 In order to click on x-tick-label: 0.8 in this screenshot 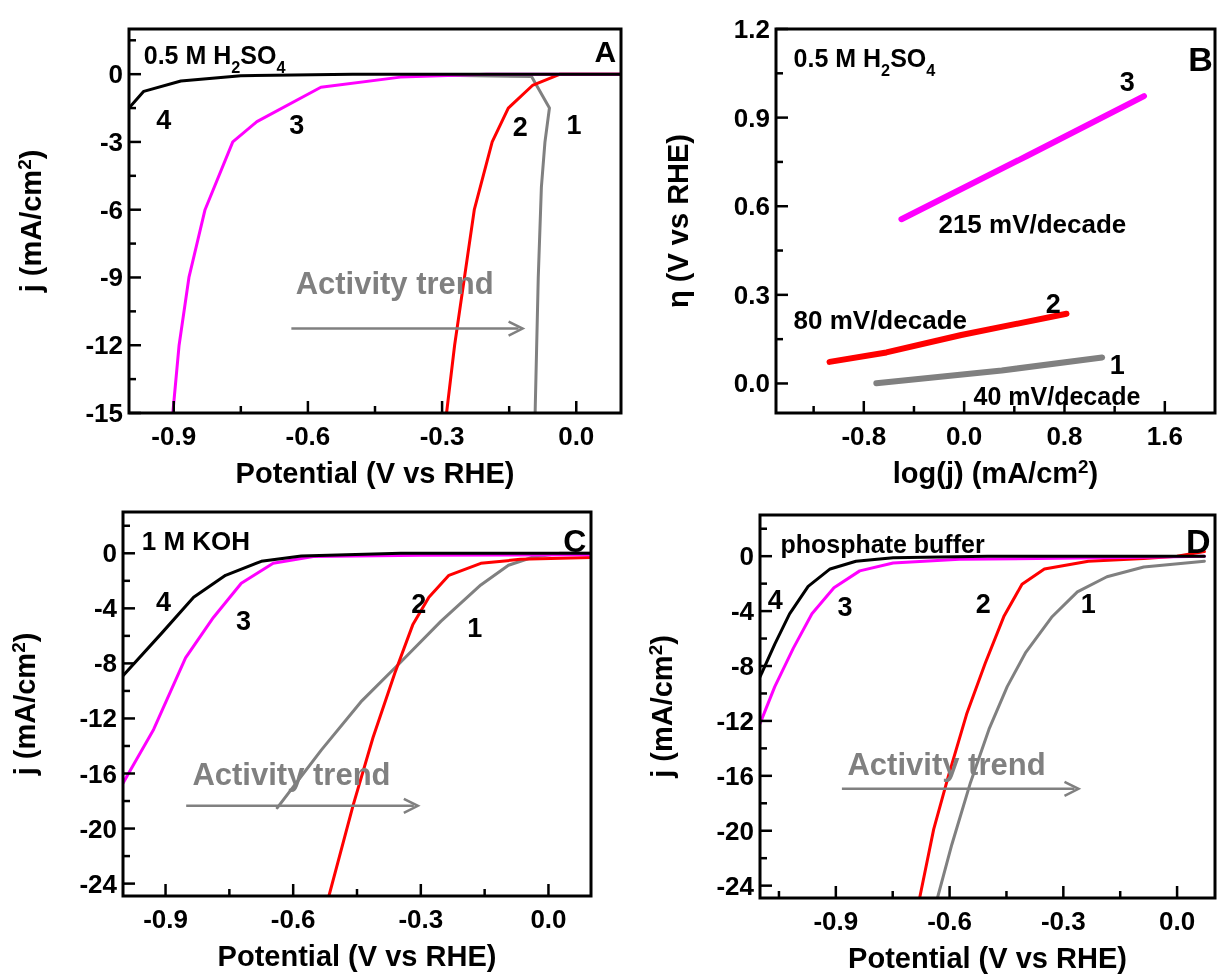, I will do `click(1064, 436)`.